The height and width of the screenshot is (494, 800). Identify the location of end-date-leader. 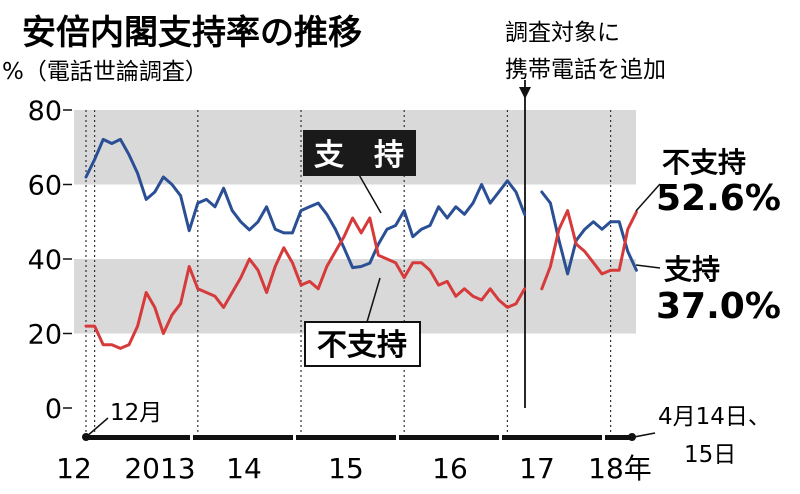
(644, 435).